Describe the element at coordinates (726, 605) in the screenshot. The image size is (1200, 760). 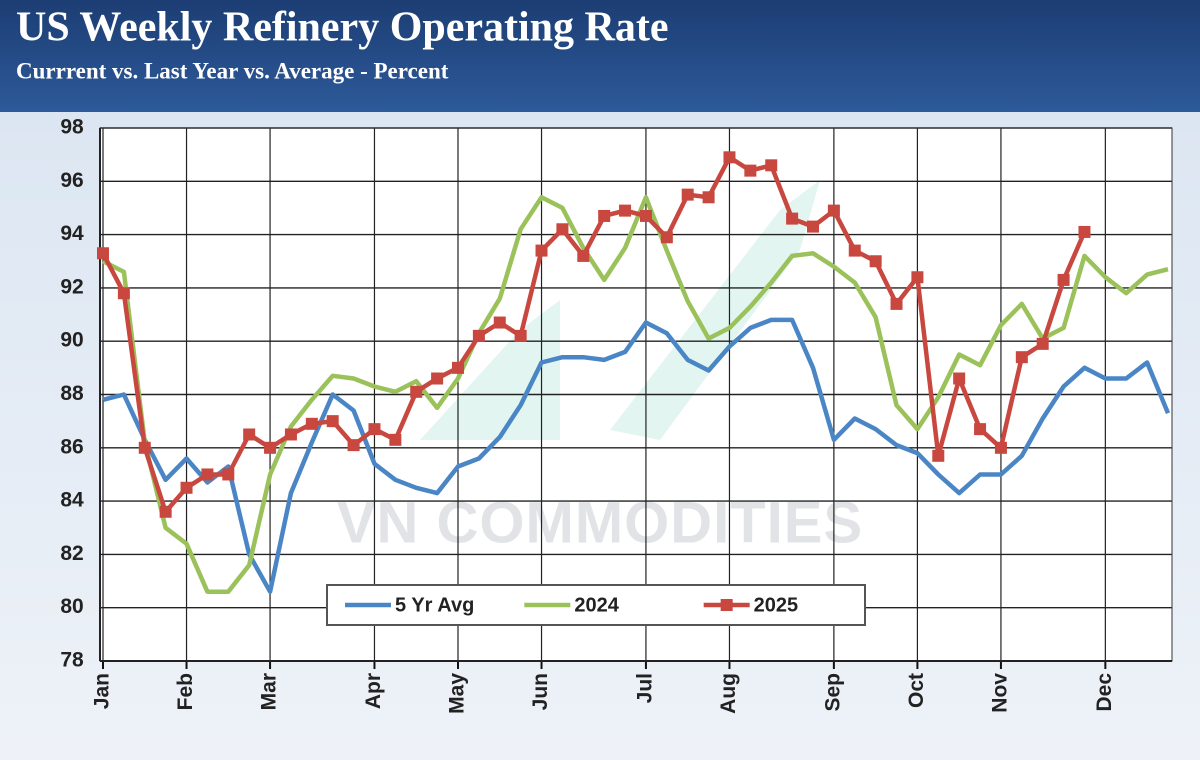
I see `legend-marker` at that location.